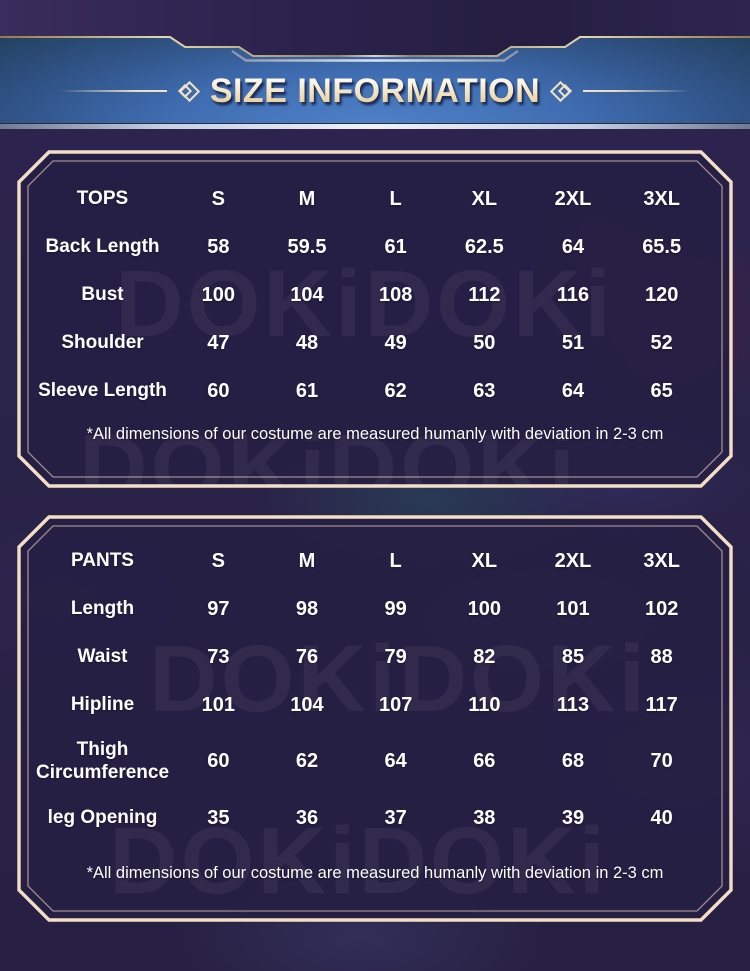 This screenshot has height=971, width=750. Describe the element at coordinates (573, 294) in the screenshot. I see `size-value: 116` at that location.